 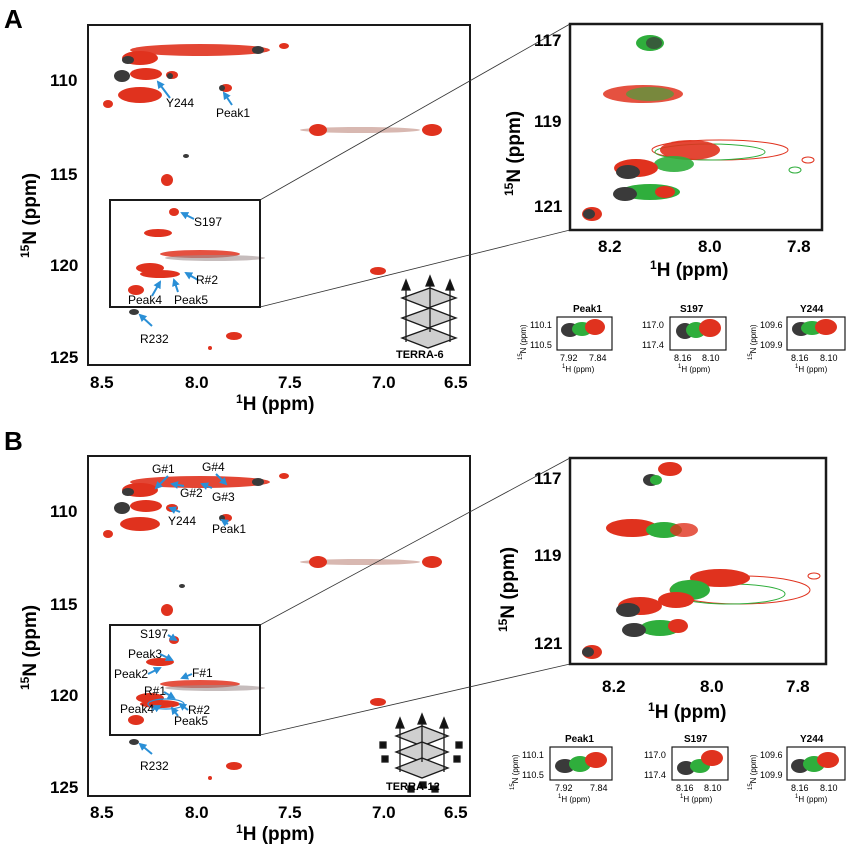 What do you see at coordinates (547, 478) in the screenshot?
I see `zoom-y-tick-b-0: 117` at bounding box center [547, 478].